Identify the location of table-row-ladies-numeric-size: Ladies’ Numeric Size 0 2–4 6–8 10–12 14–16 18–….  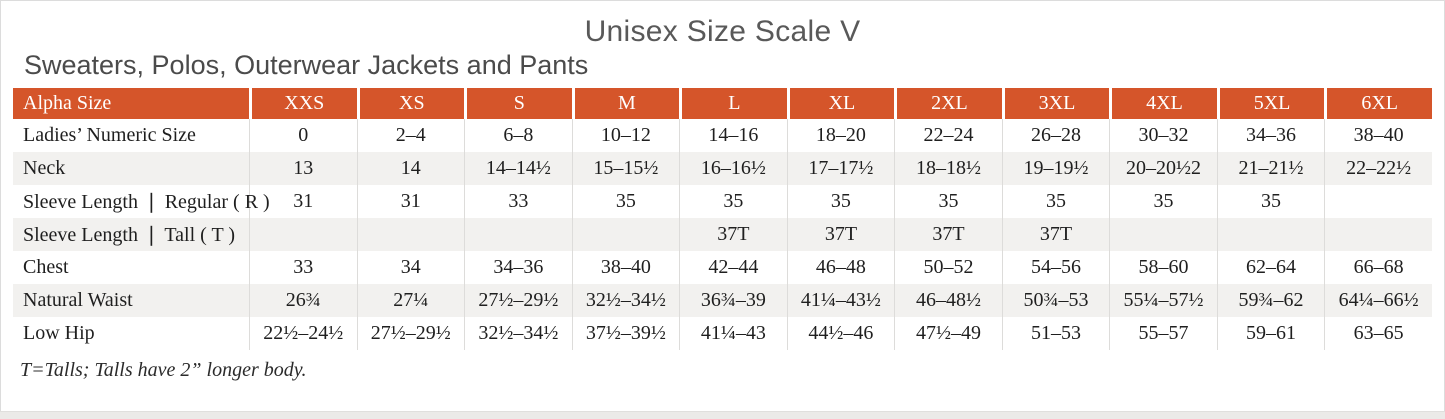
(722, 135).